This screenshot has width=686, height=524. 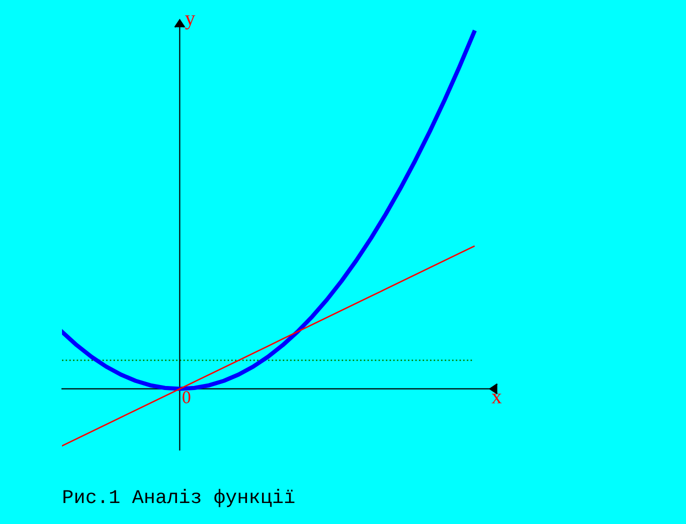 I want to click on annotation: 0, so click(x=186, y=397).